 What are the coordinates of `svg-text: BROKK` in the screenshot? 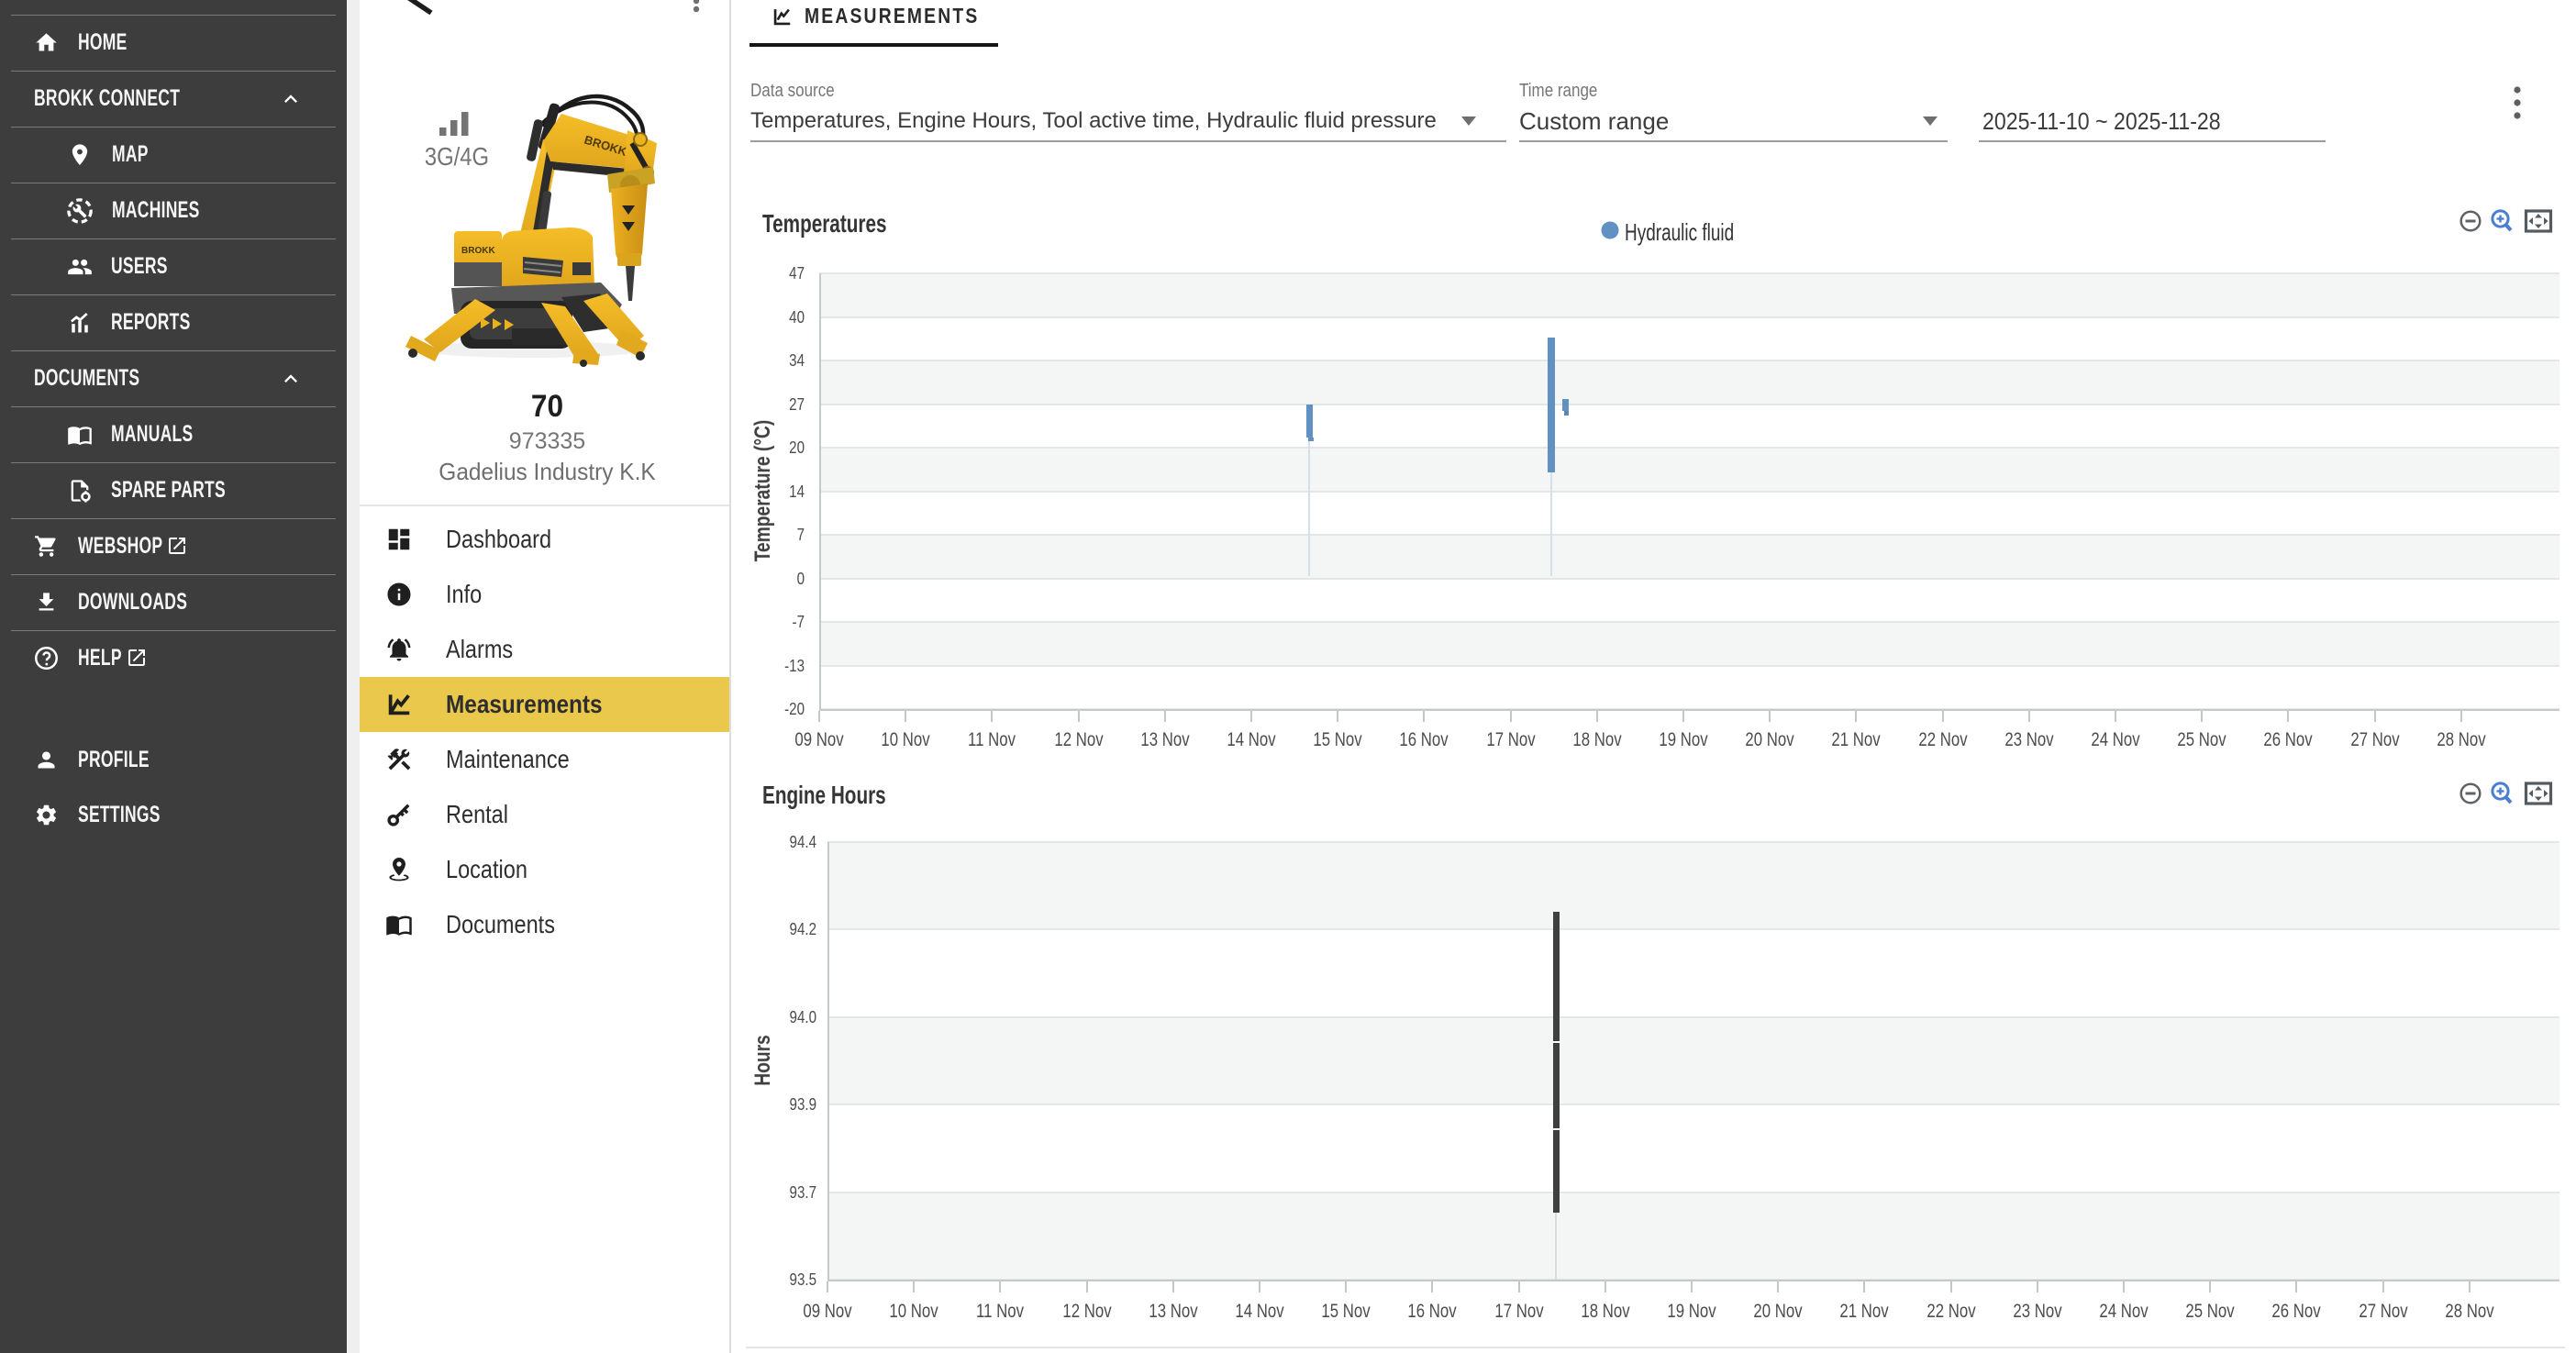 It's located at (478, 251).